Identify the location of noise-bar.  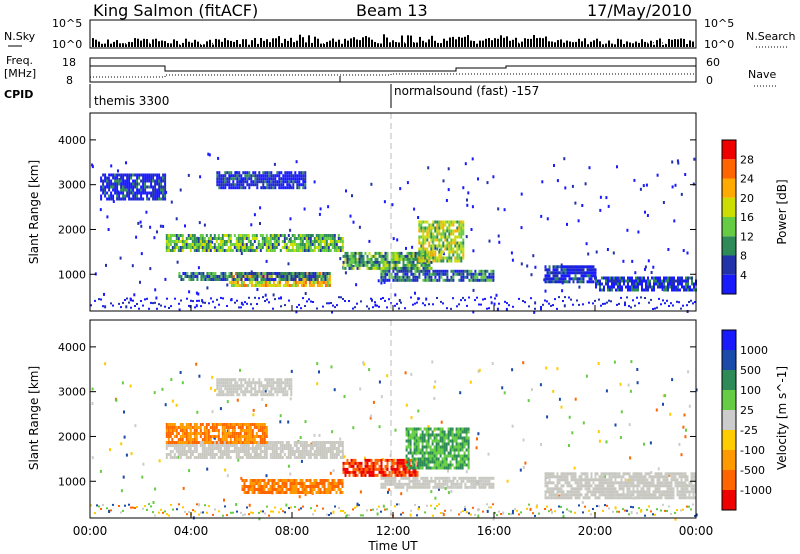
(153, 43).